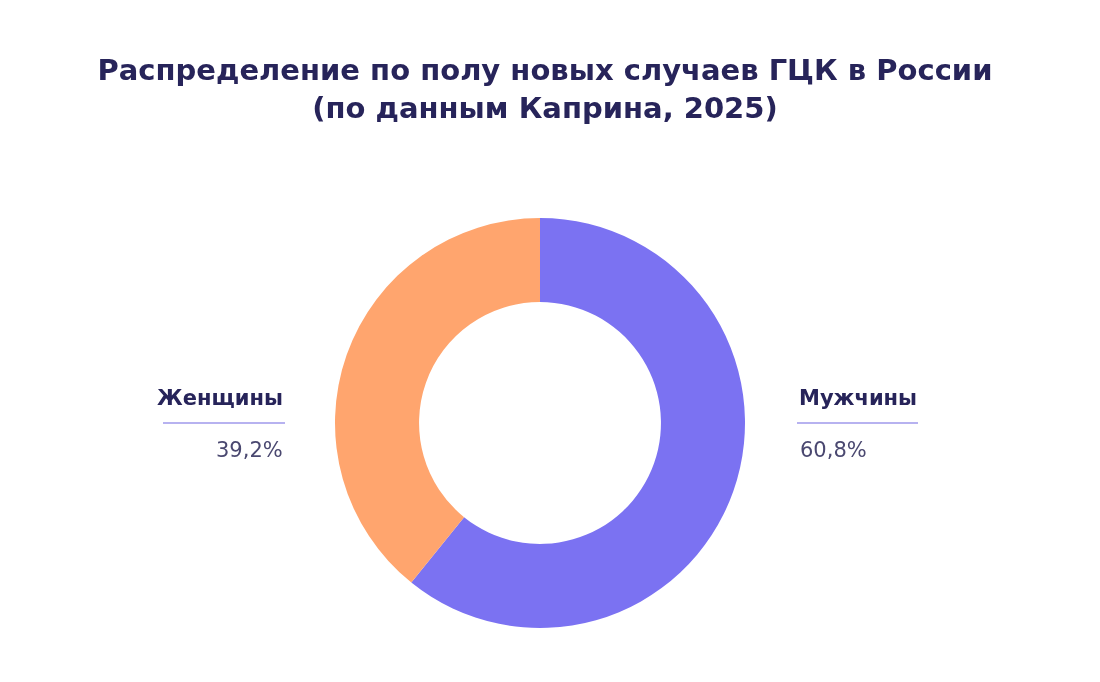 The image size is (1100, 682). What do you see at coordinates (437, 400) in the screenshot?
I see `donut-slice` at bounding box center [437, 400].